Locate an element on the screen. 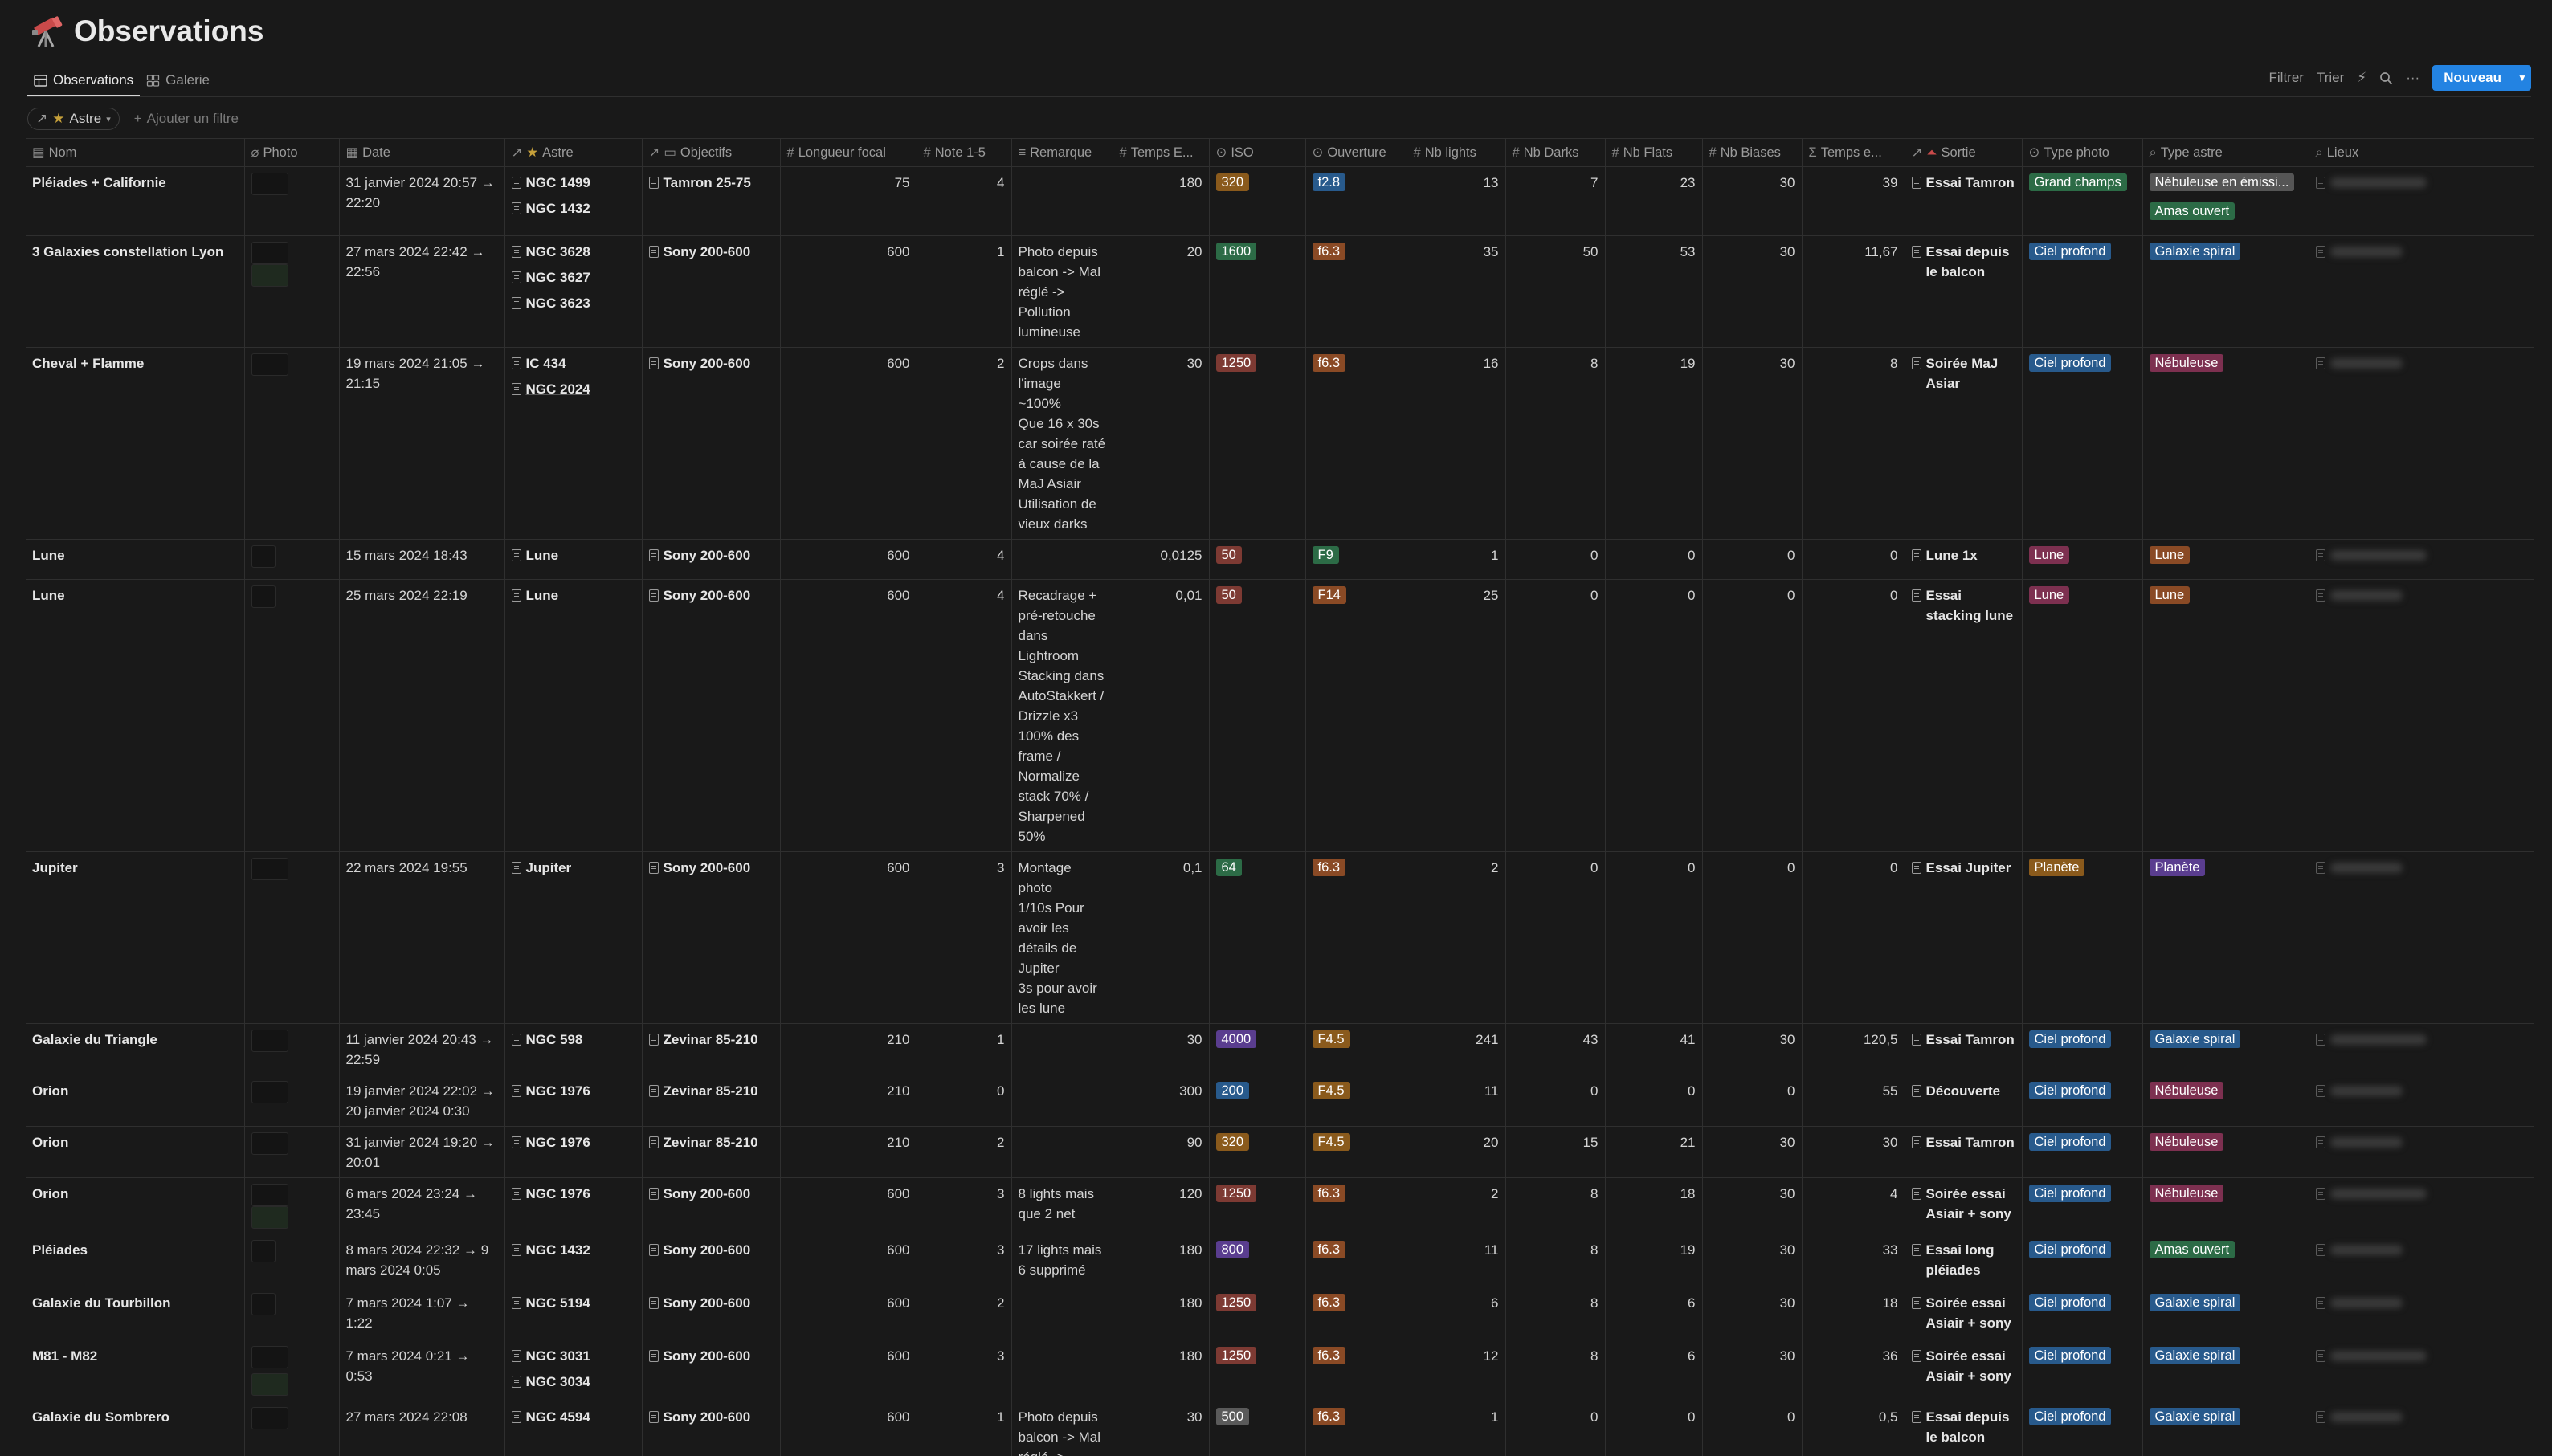 This screenshot has height=1456, width=2552. cell-flats: 6 is located at coordinates (1654, 1370).